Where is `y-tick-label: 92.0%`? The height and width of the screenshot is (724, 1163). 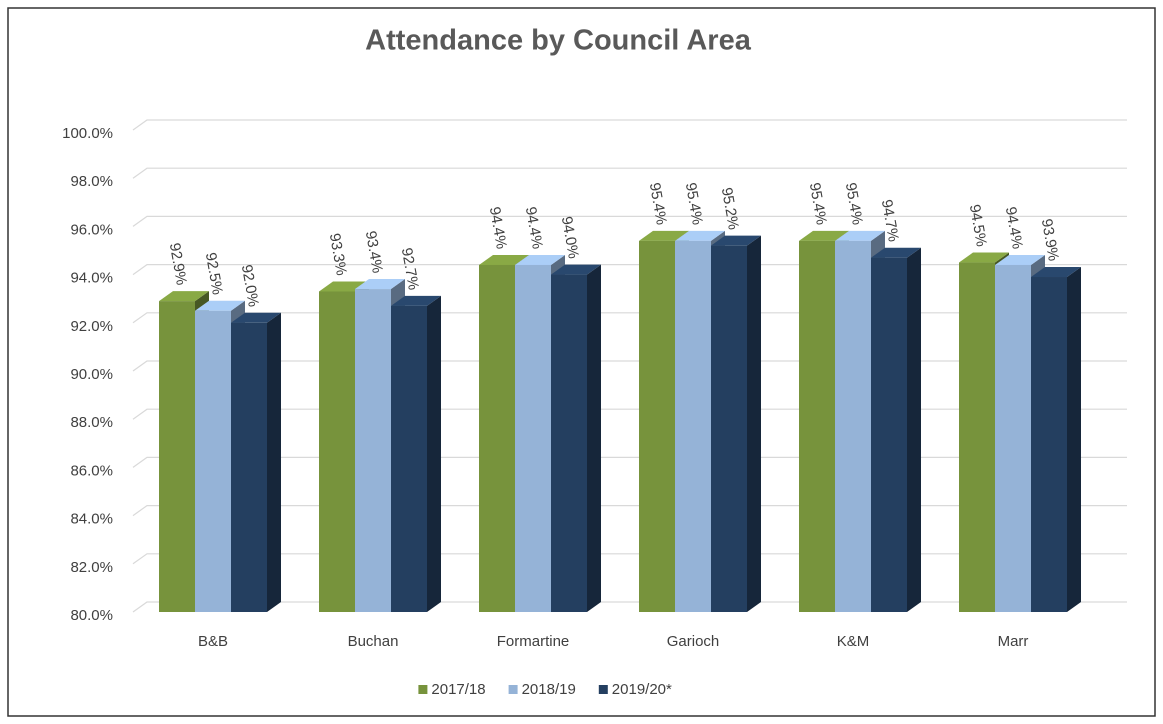 y-tick-label: 92.0% is located at coordinates (91, 326).